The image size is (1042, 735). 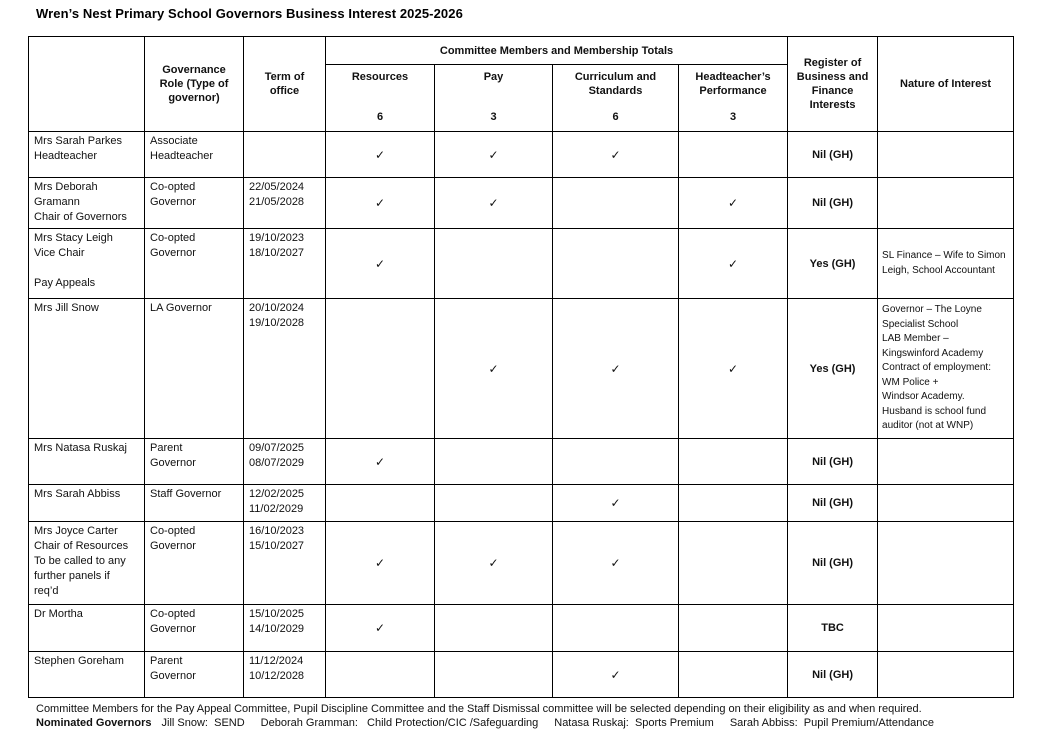 What do you see at coordinates (284, 263) in the screenshot?
I see `cell-term-of-office: 19/10/2023 18/10/2027` at bounding box center [284, 263].